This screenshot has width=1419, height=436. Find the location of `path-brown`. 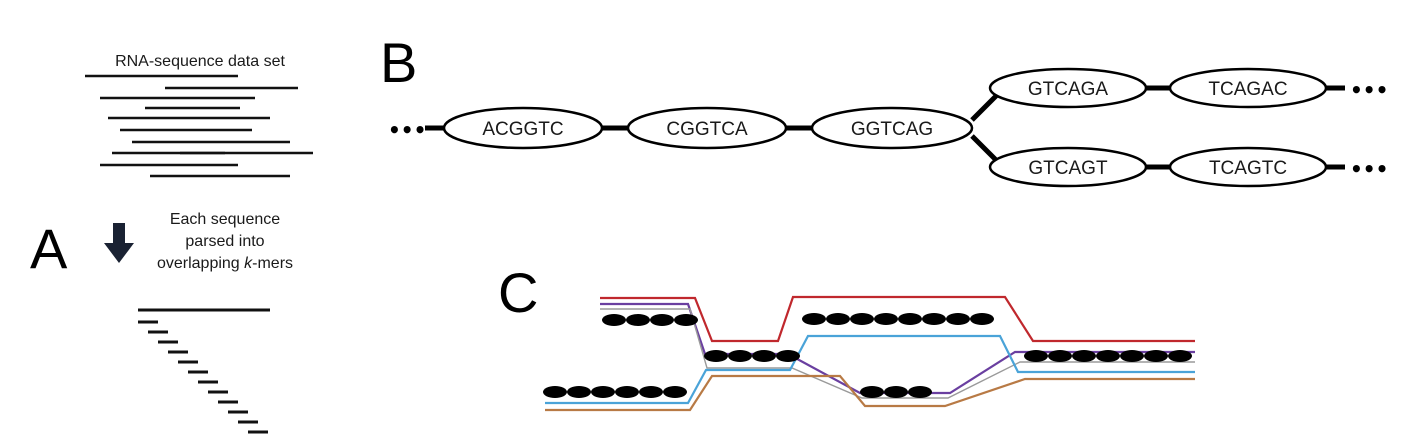

path-brown is located at coordinates (870, 393).